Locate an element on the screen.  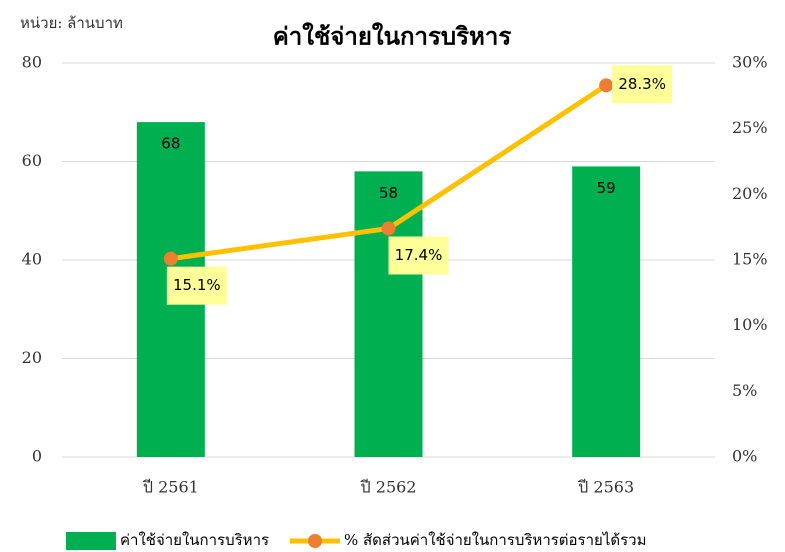
x-tick-label: ปี 2563 is located at coordinates (606, 487).